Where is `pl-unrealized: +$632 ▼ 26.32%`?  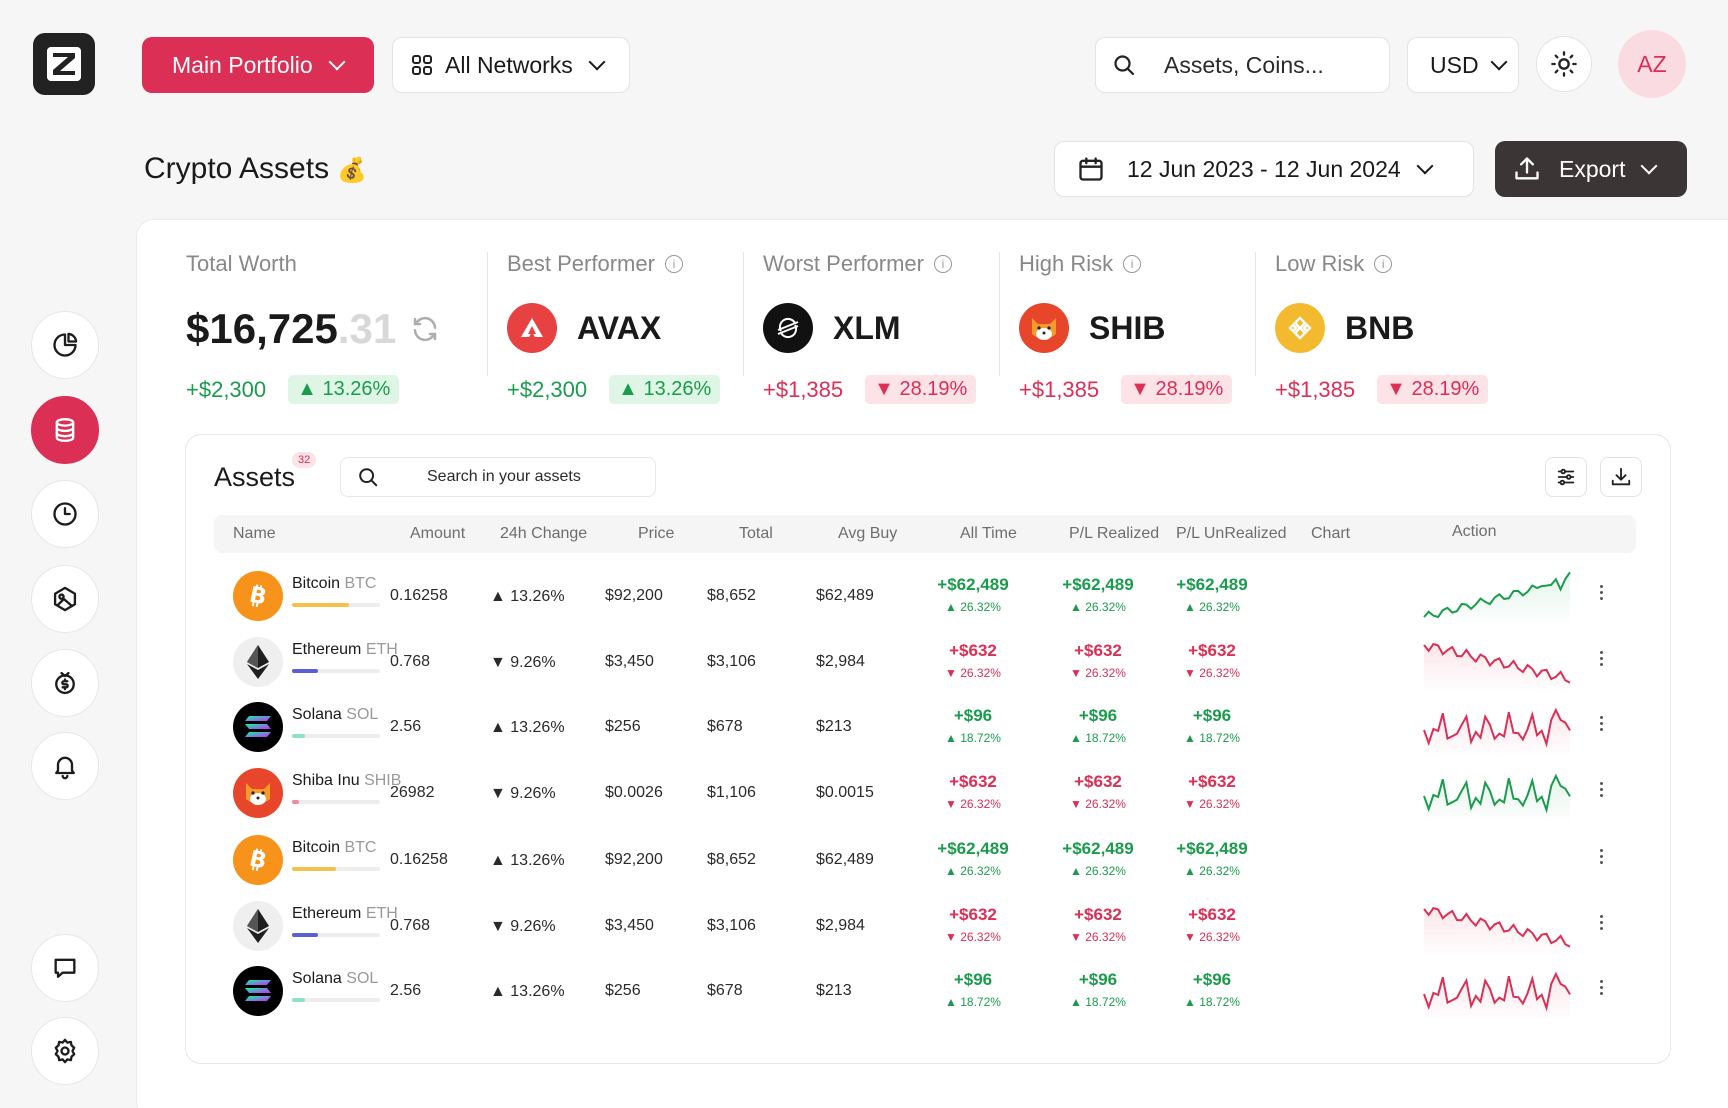 pl-unrealized: +$632 ▼ 26.32% is located at coordinates (1212, 924).